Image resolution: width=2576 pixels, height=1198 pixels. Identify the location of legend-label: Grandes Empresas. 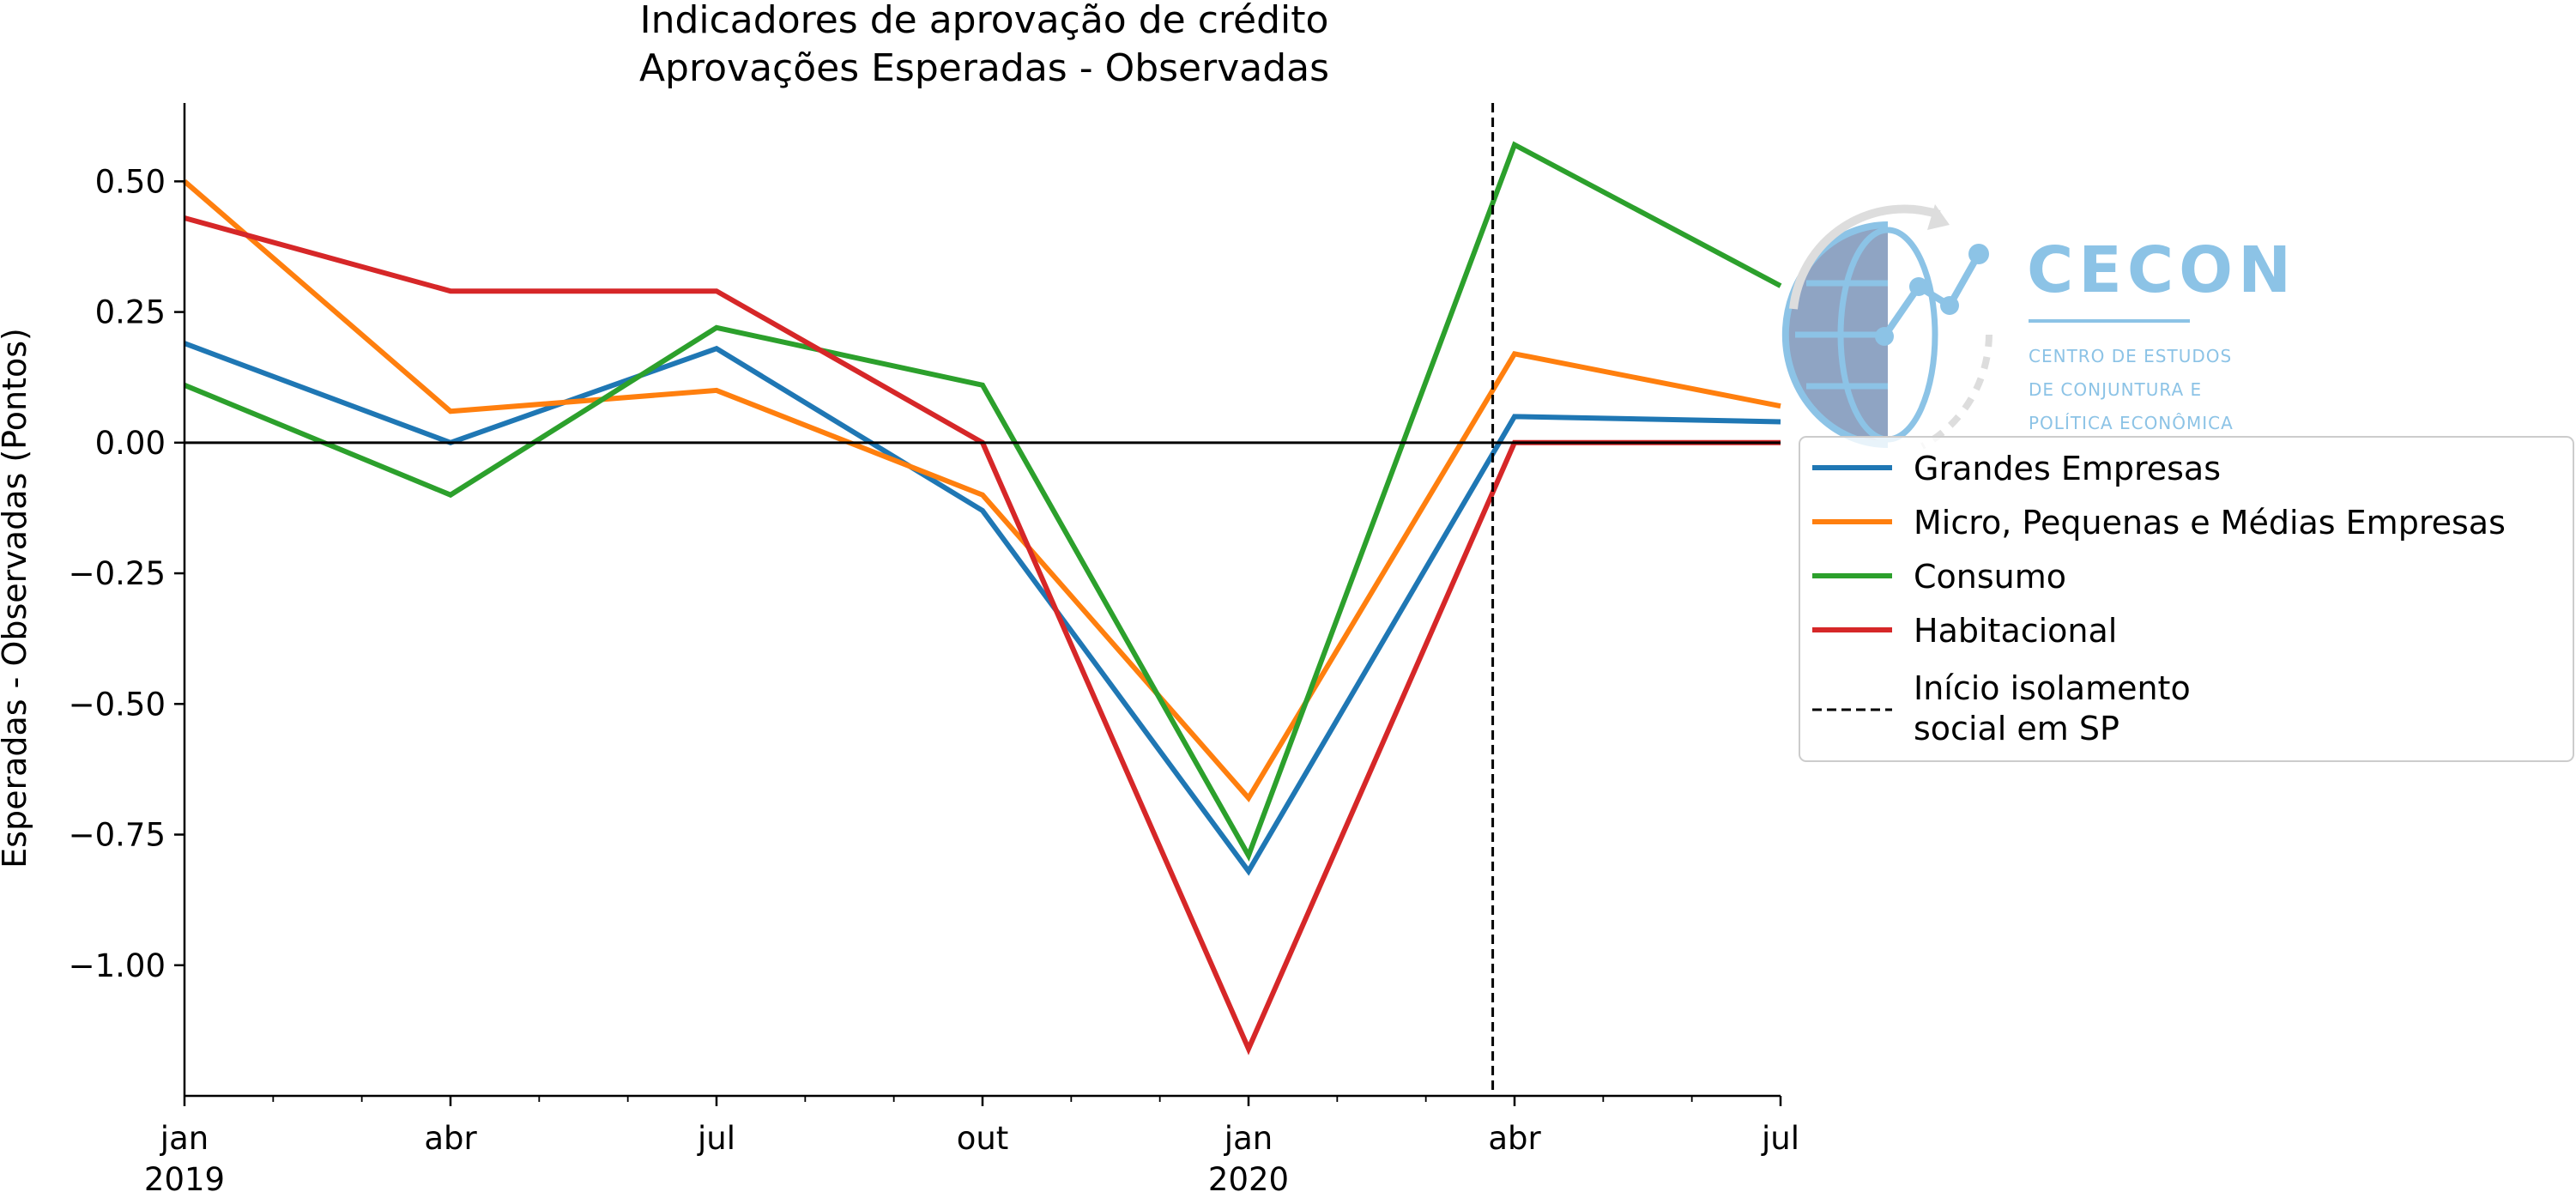
(2067, 468).